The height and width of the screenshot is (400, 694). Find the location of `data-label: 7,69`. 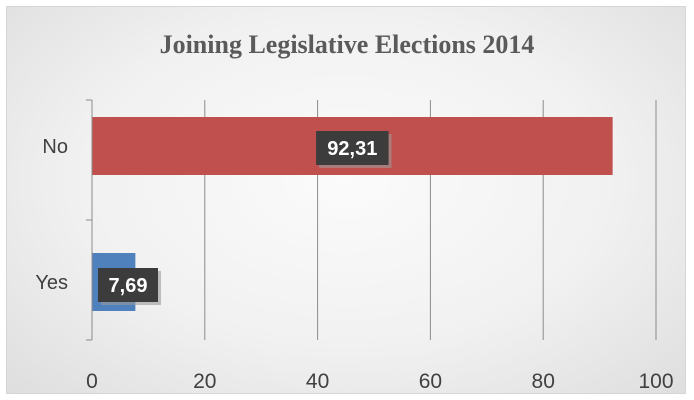

data-label: 7,69 is located at coordinates (128, 286).